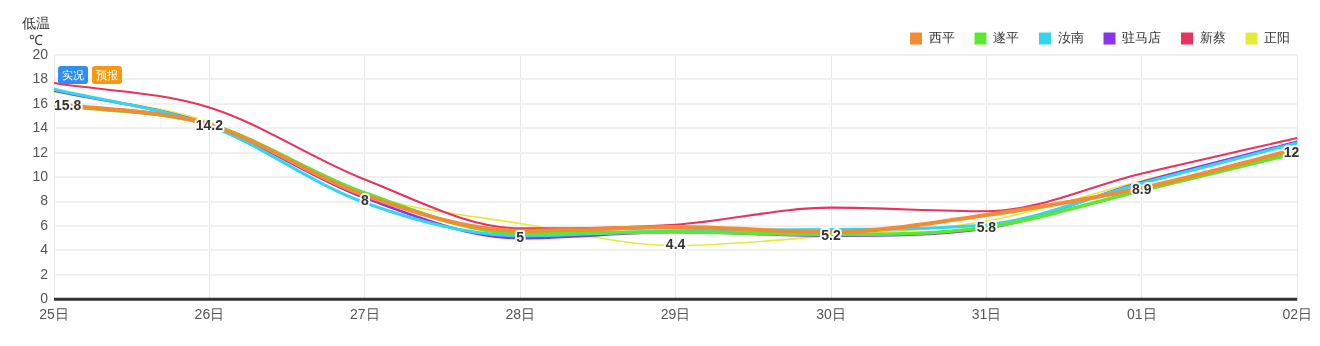  What do you see at coordinates (1297, 314) in the screenshot?
I see `x-tick-label: 02日` at bounding box center [1297, 314].